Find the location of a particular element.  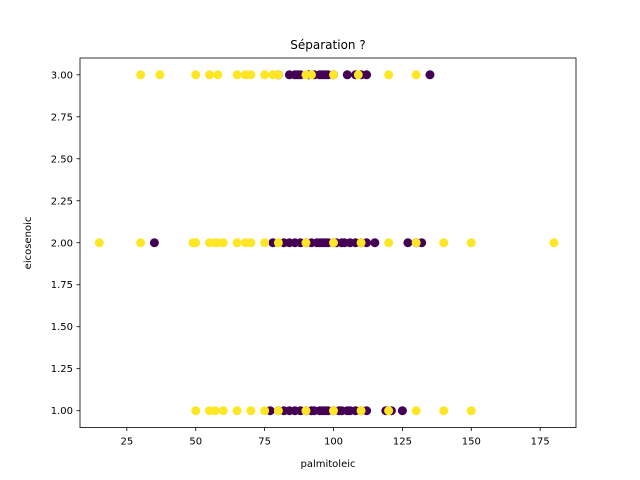

x-axis-ticks: 25 50 75 100 125 150 175 is located at coordinates (335, 437).